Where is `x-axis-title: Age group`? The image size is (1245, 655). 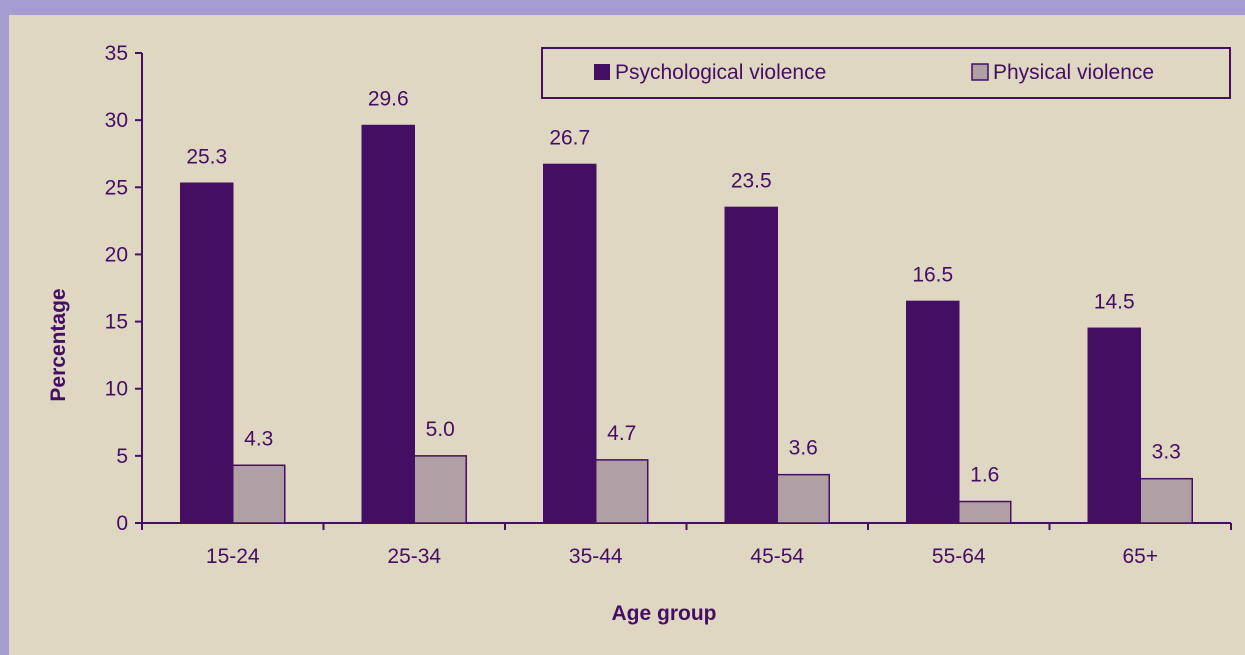 x-axis-title: Age group is located at coordinates (664, 613).